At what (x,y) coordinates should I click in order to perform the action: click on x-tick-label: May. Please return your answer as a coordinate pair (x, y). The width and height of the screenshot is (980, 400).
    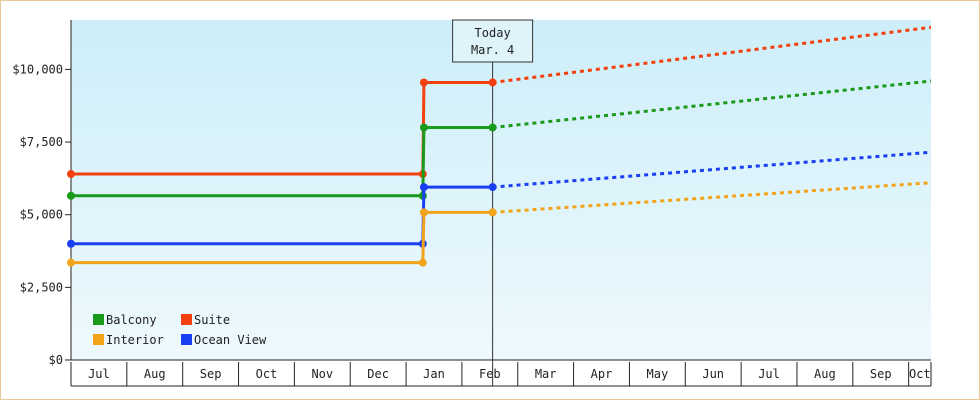
    Looking at the image, I should click on (658, 374).